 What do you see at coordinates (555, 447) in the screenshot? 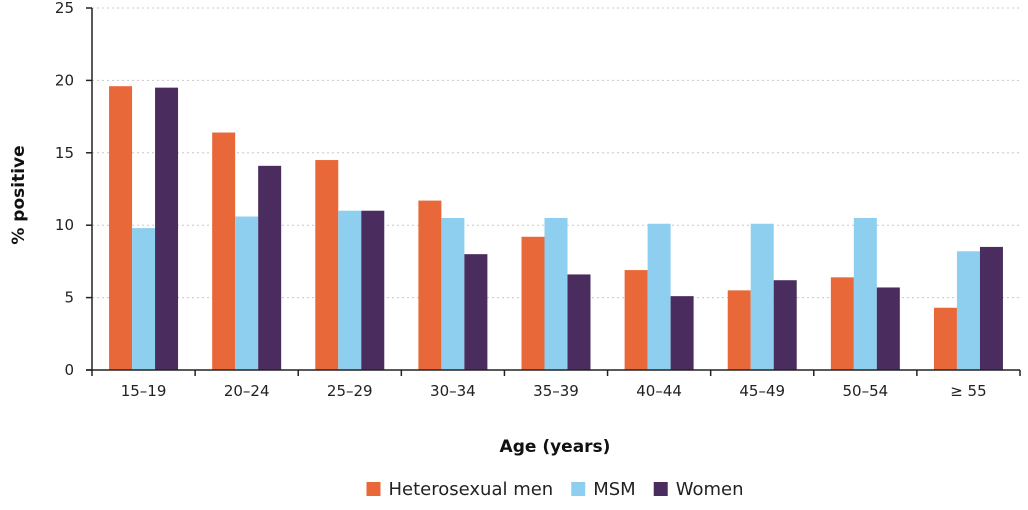
I see `x-axis-title: Age (years)` at bounding box center [555, 447].